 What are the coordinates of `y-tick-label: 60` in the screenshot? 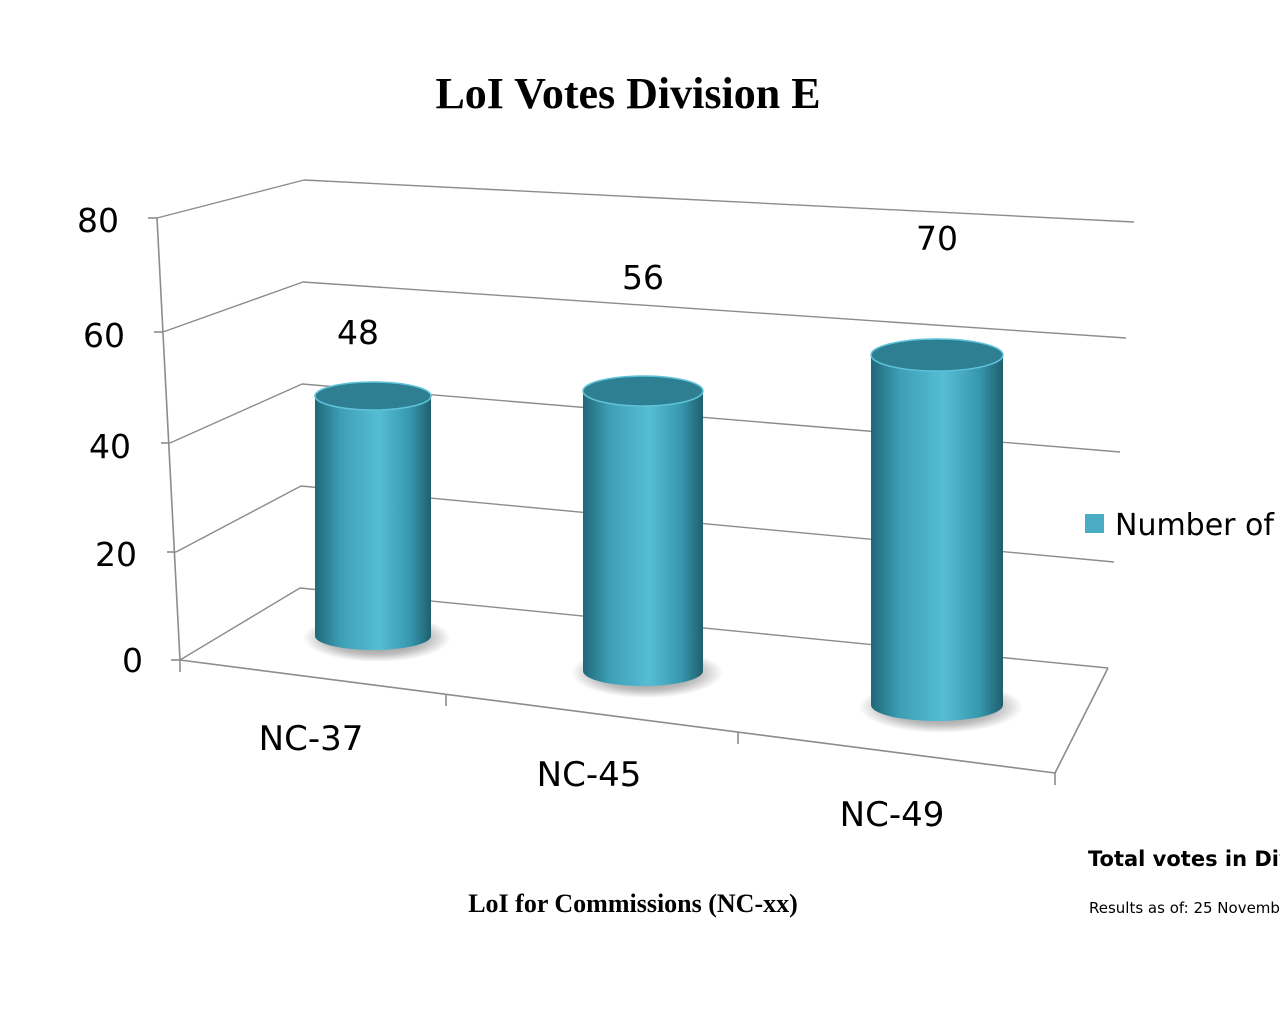 It's located at (104, 335).